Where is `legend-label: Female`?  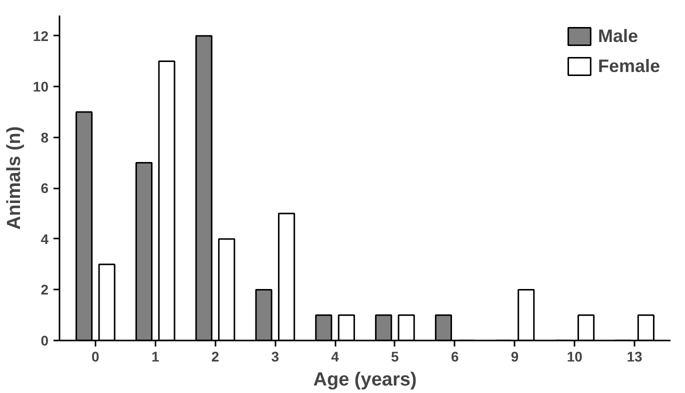 legend-label: Female is located at coordinates (629, 66).